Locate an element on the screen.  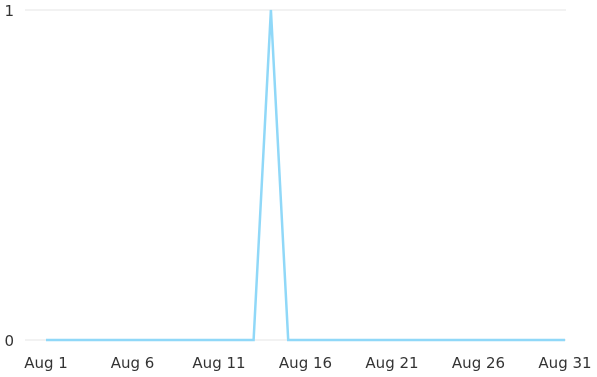
x-tick-label: Aug 16 is located at coordinates (305, 363).